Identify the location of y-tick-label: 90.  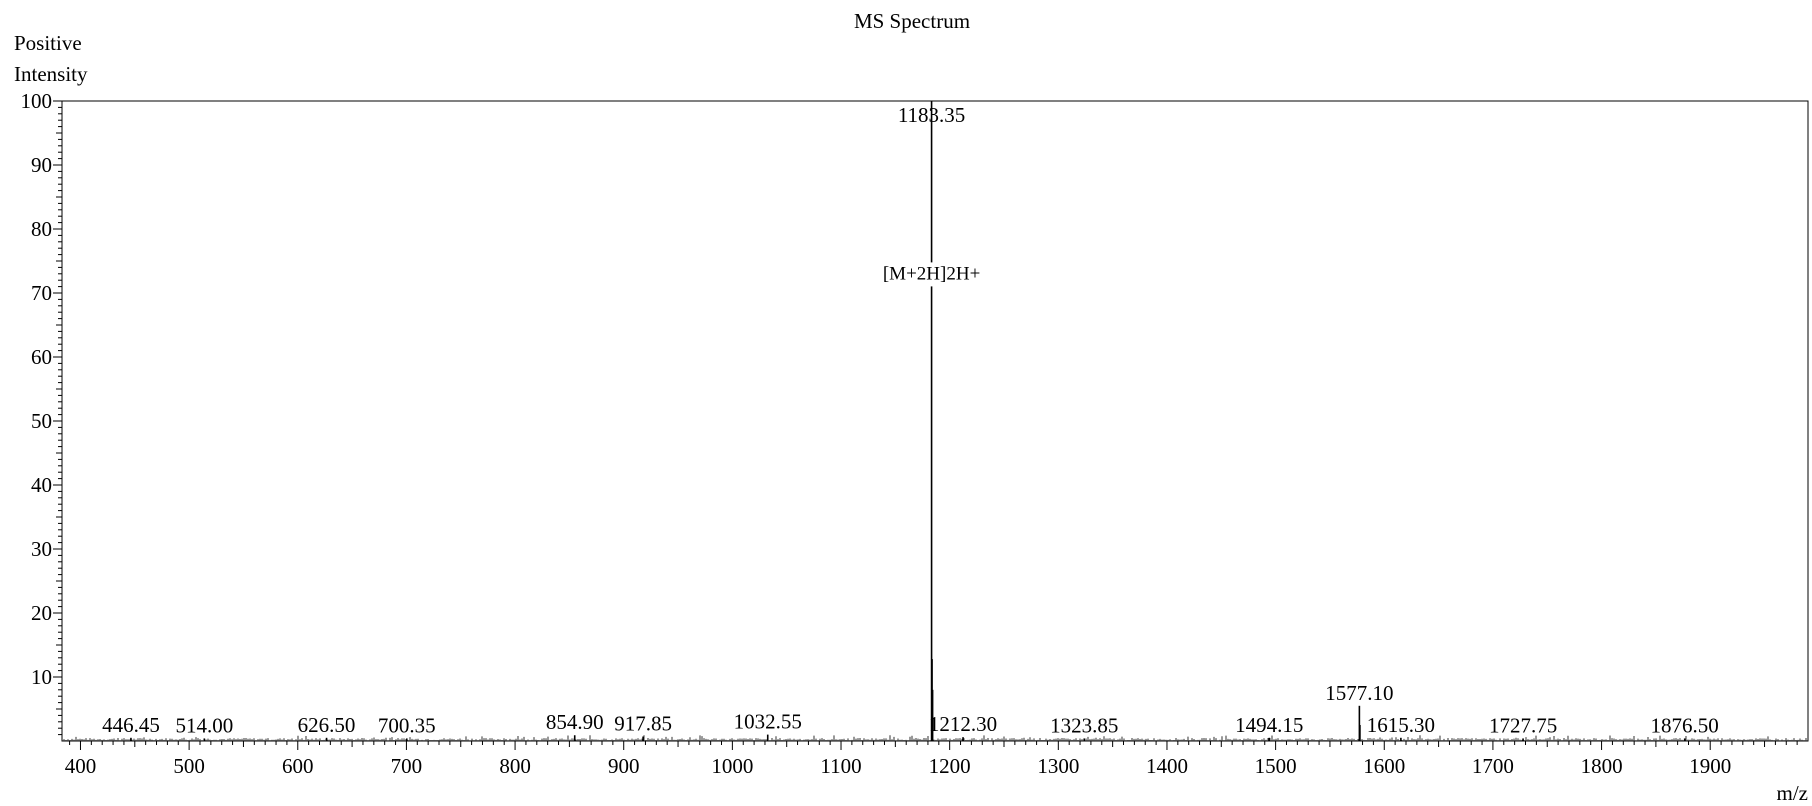
(41, 165).